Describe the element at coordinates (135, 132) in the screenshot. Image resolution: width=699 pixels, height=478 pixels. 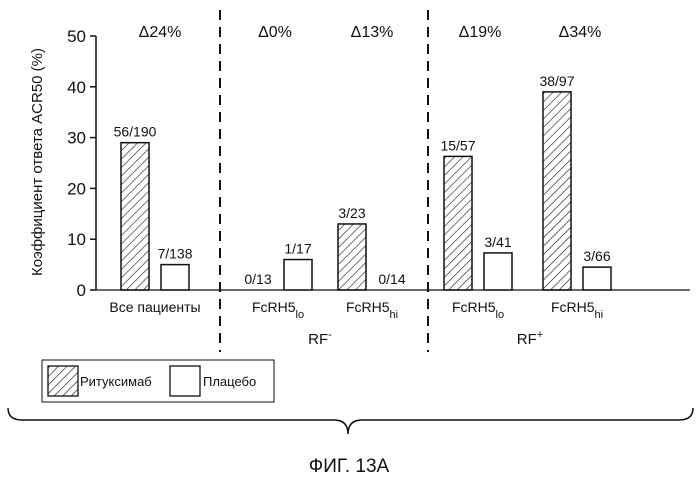
I see `bar-value-label: 56/190` at that location.